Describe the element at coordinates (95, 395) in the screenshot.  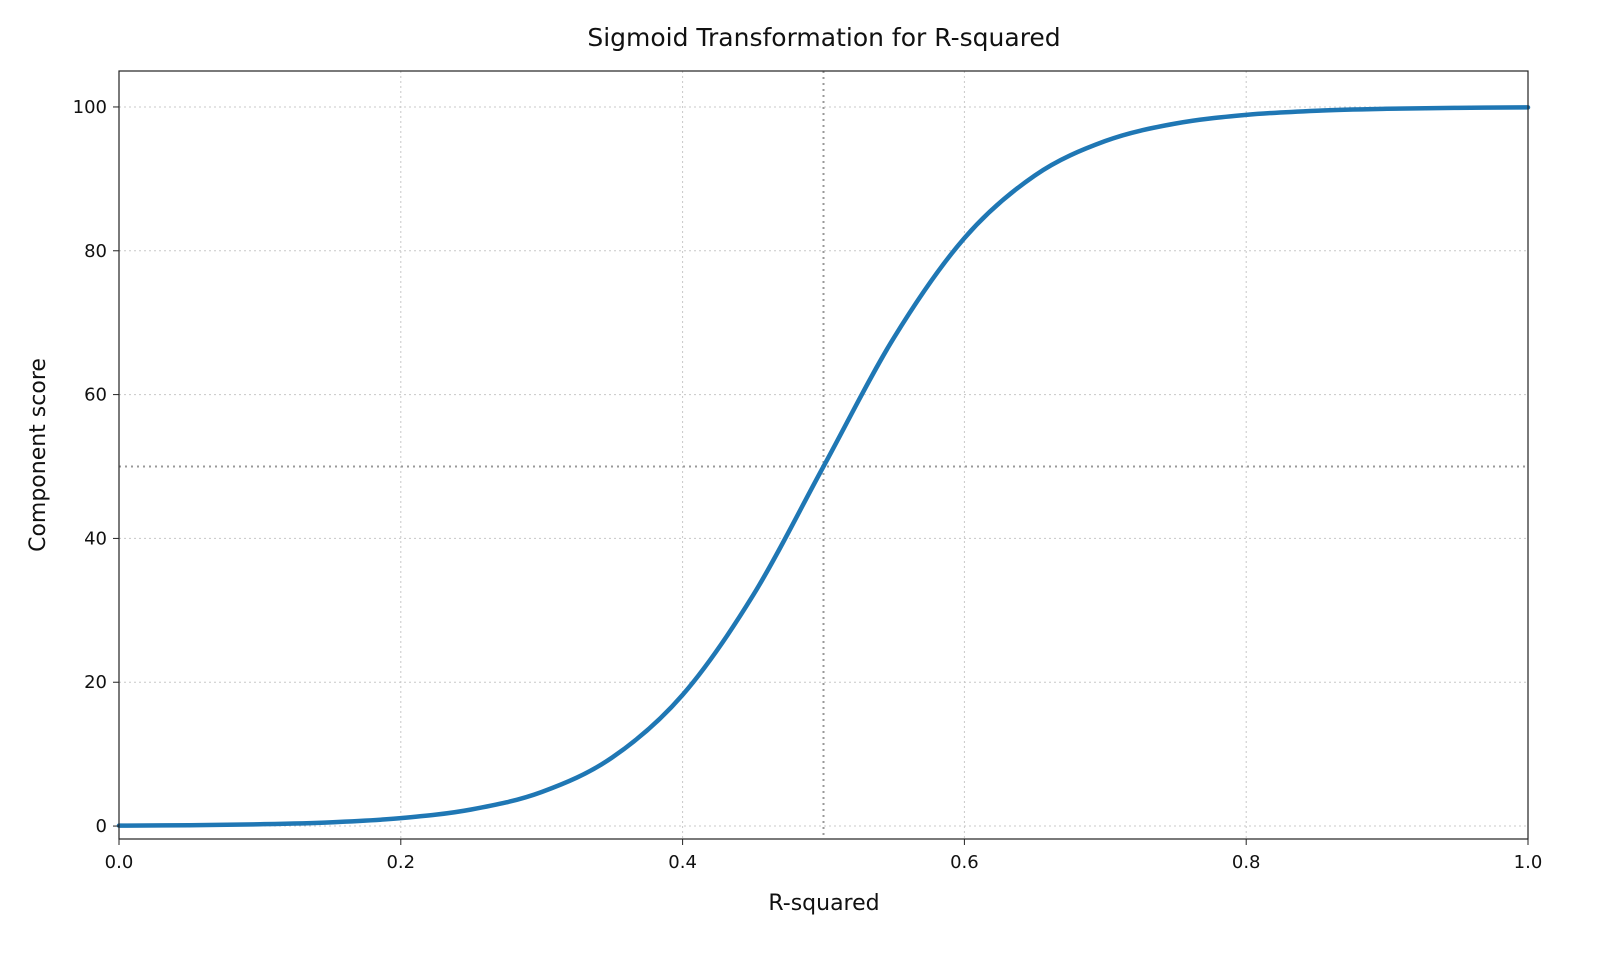
I see `y-tick-label: 60` at that location.